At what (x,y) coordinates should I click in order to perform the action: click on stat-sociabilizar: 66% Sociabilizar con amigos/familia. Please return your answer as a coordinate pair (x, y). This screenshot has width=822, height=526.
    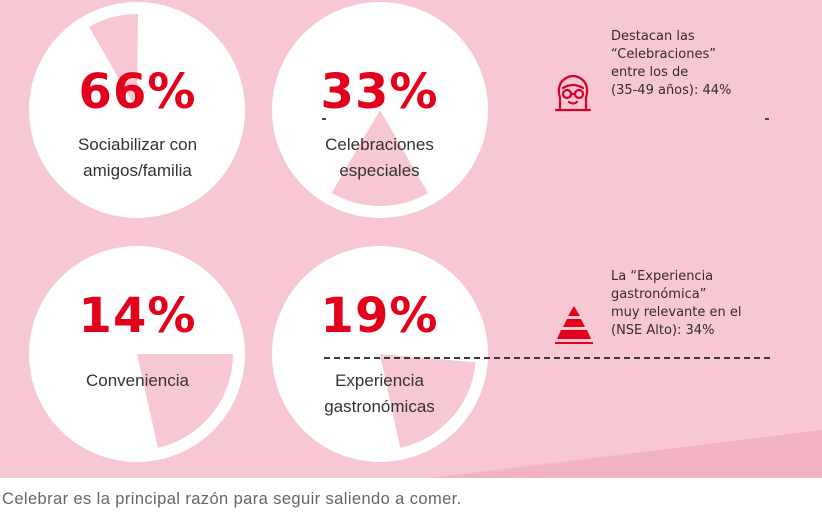
    Looking at the image, I should click on (137, 110).